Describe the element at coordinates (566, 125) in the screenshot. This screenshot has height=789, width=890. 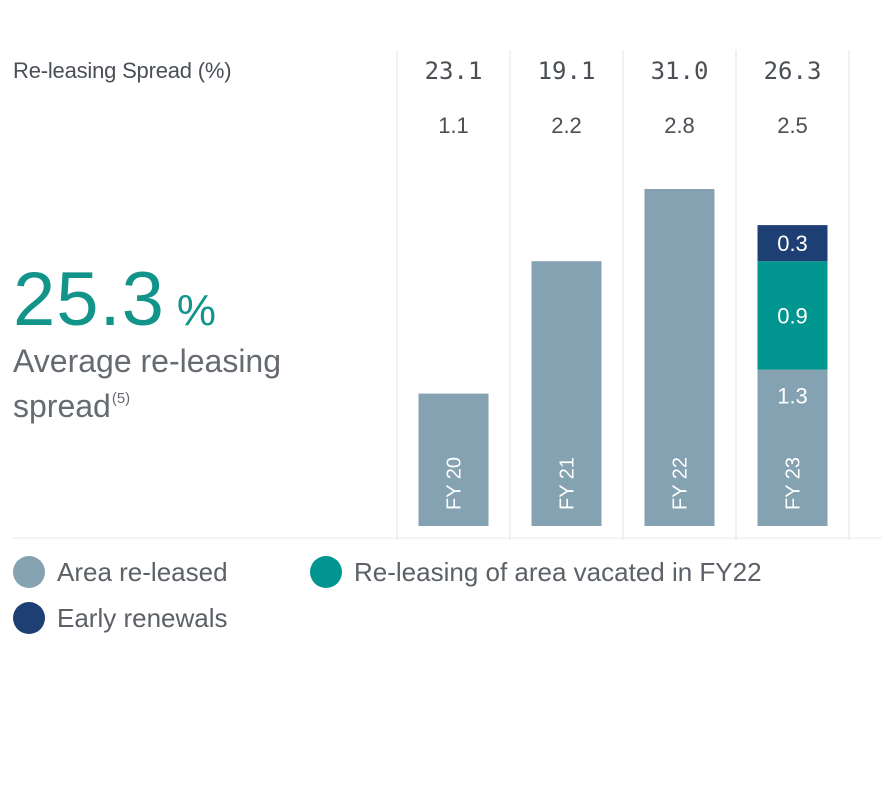
I see `value-label-fy-21: 2.2` at that location.